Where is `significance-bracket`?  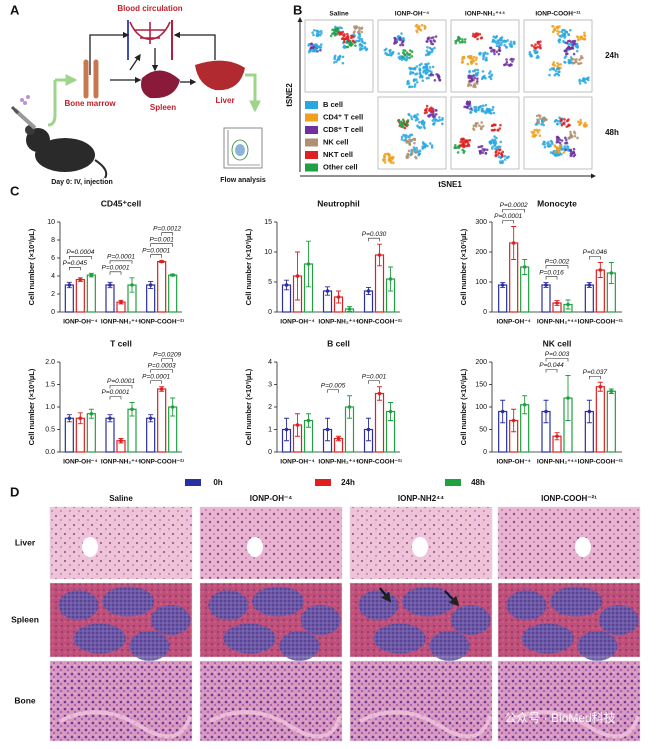
significance-bracket is located at coordinates (551, 278).